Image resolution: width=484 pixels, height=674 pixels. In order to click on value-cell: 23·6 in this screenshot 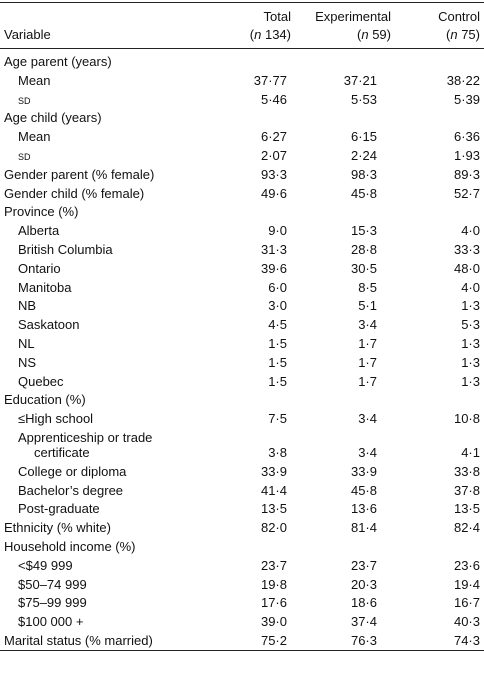, I will do `click(439, 565)`.